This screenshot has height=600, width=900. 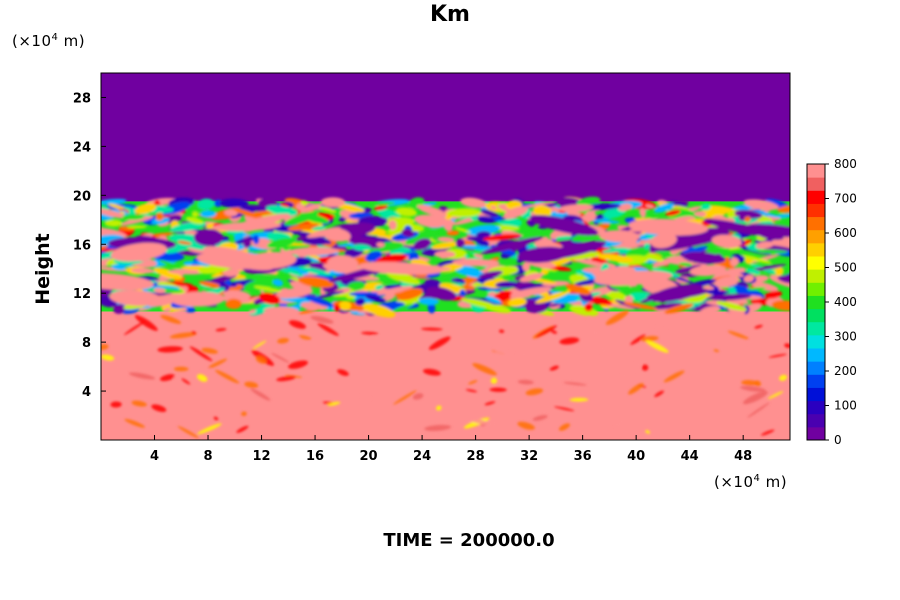 I want to click on x-tick-label: 24, so click(x=422, y=456).